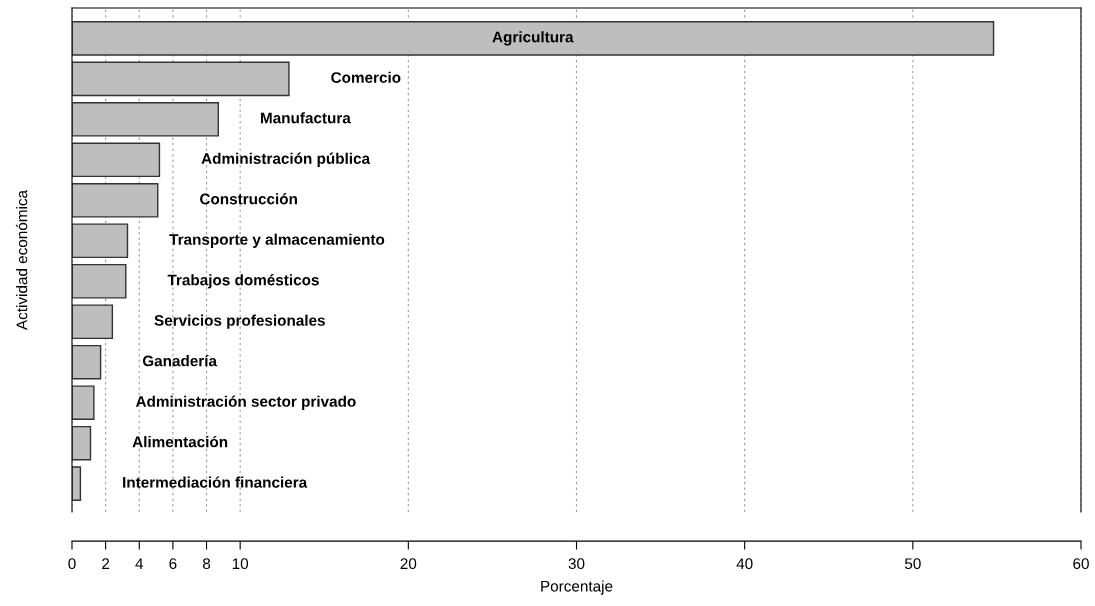  I want to click on y-tick-label: Agricultura, so click(533, 38).